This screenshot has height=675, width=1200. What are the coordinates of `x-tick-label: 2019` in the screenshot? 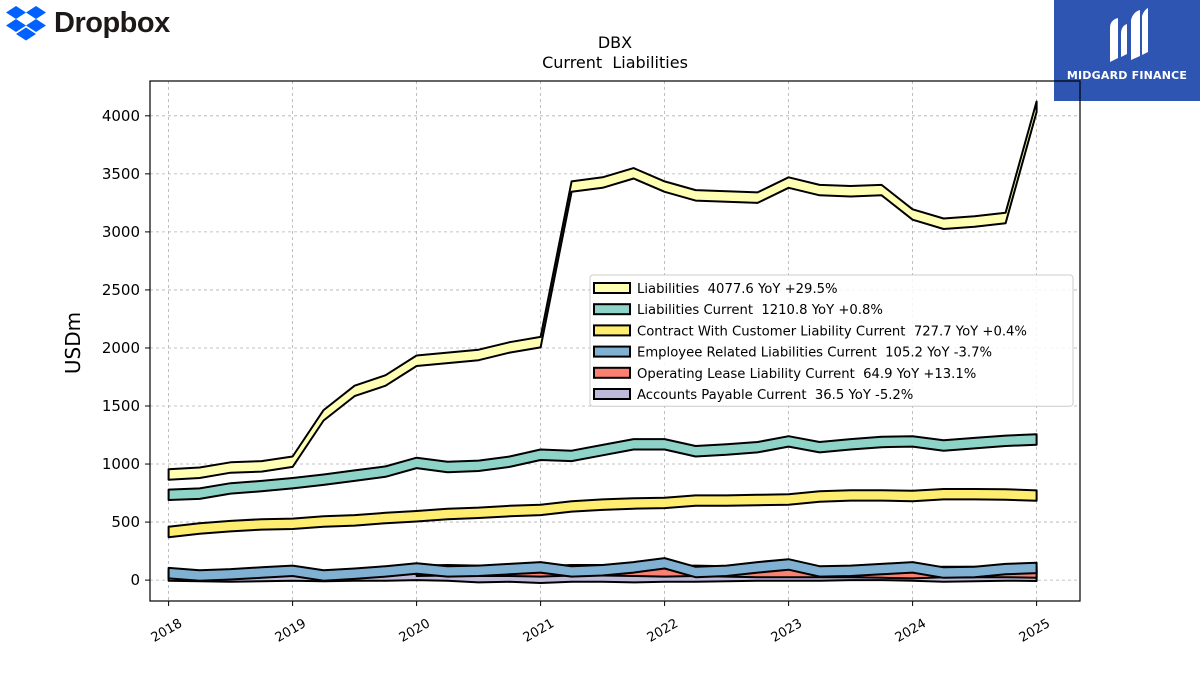 It's located at (291, 631).